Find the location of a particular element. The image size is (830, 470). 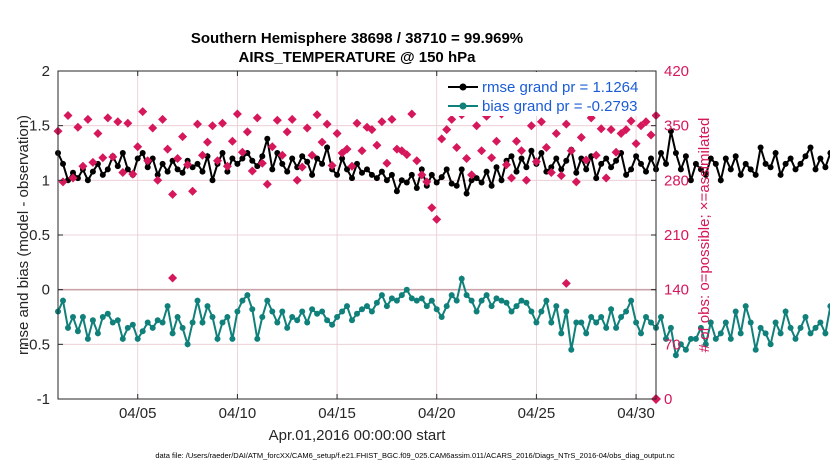

y-right-tick-label: 350 is located at coordinates (676, 126).